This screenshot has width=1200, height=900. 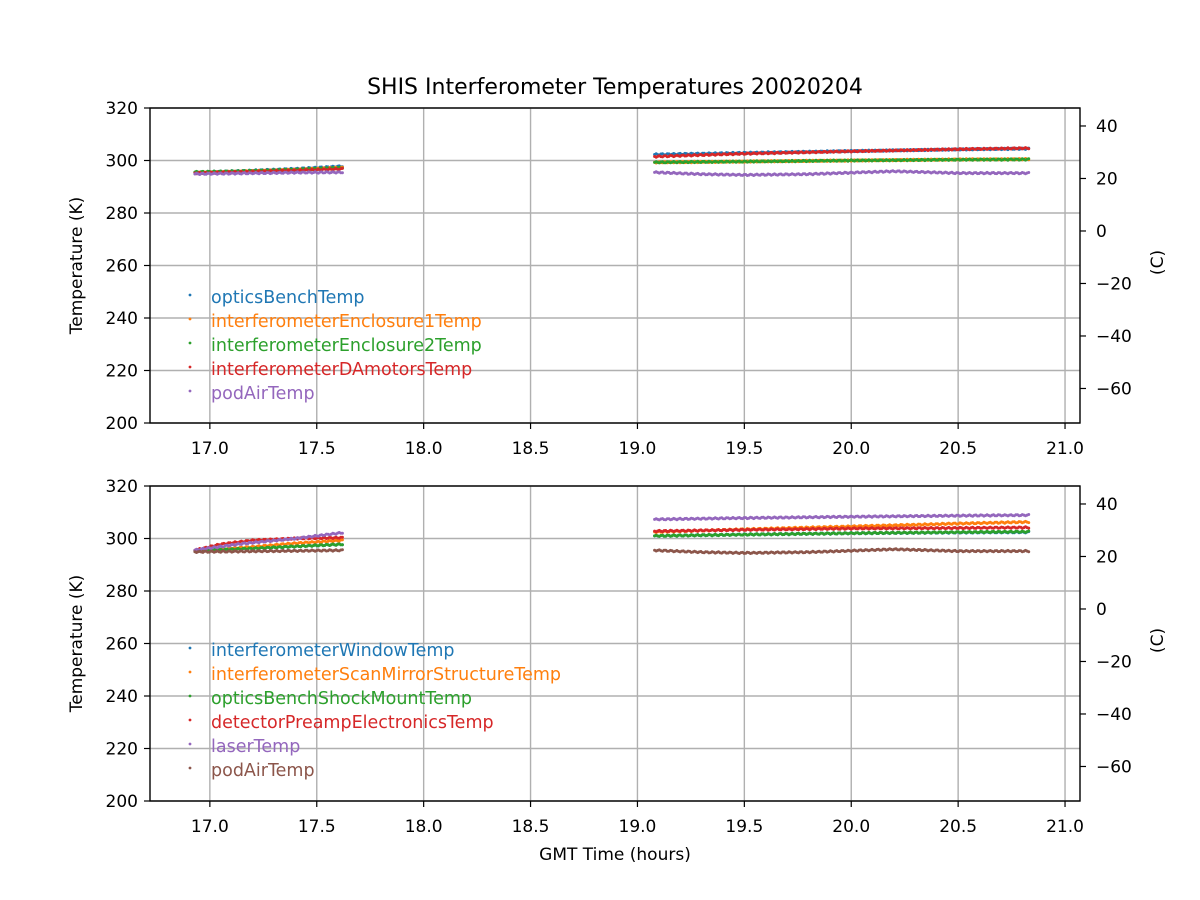 What do you see at coordinates (612, 532) in the screenshot?
I see `series-laserTemp` at bounding box center [612, 532].